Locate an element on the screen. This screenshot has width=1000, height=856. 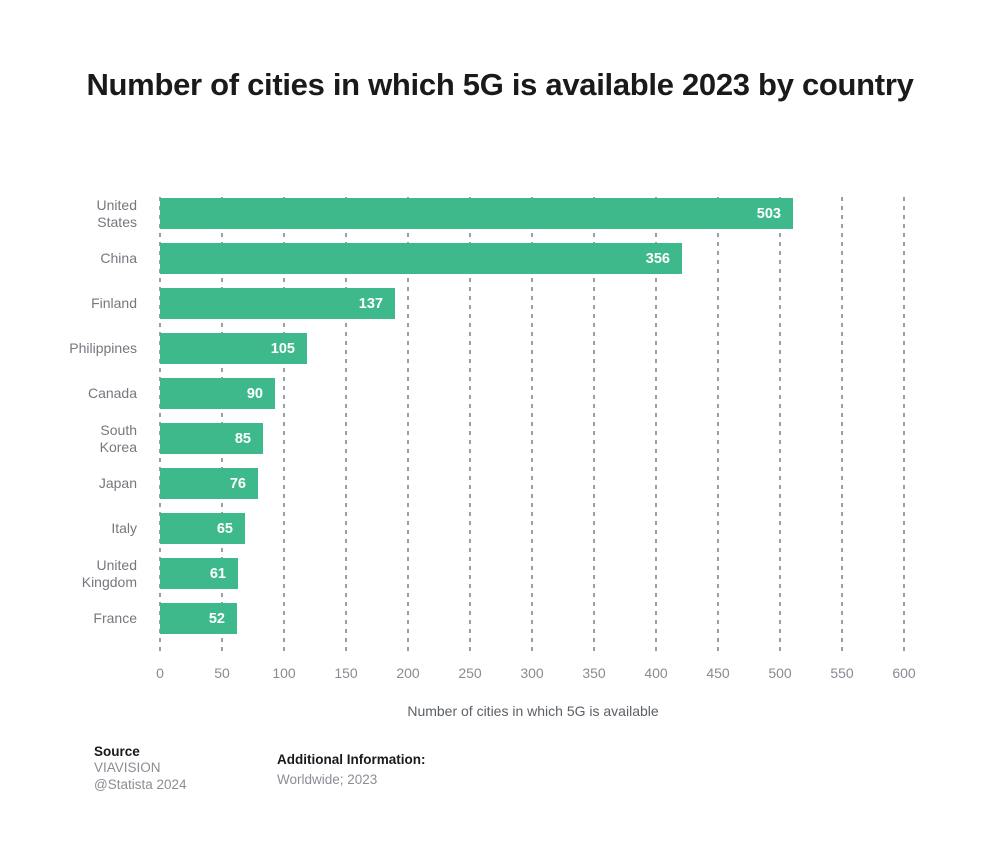
bar-value-label: 137 is located at coordinates (370, 303).